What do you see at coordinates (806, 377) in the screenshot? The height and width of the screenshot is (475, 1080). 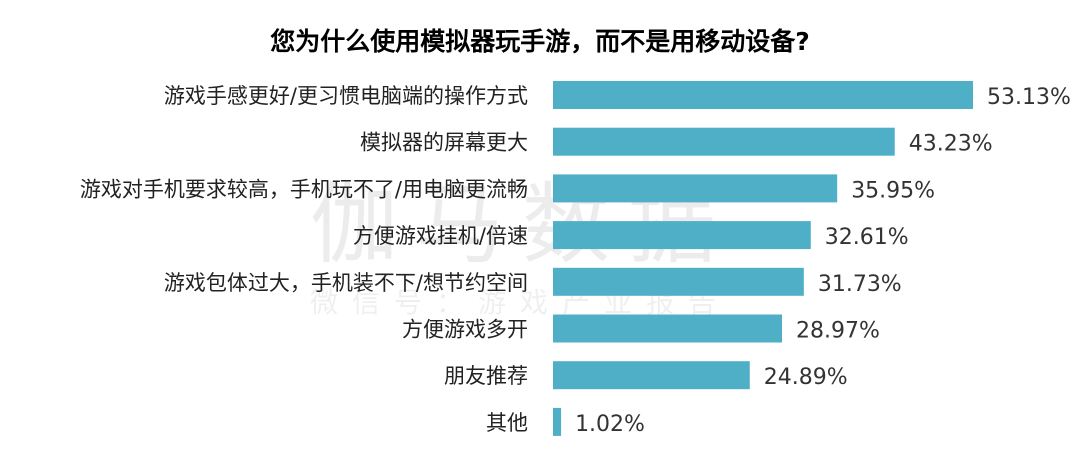 I see `value-label: 24.89%` at bounding box center [806, 377].